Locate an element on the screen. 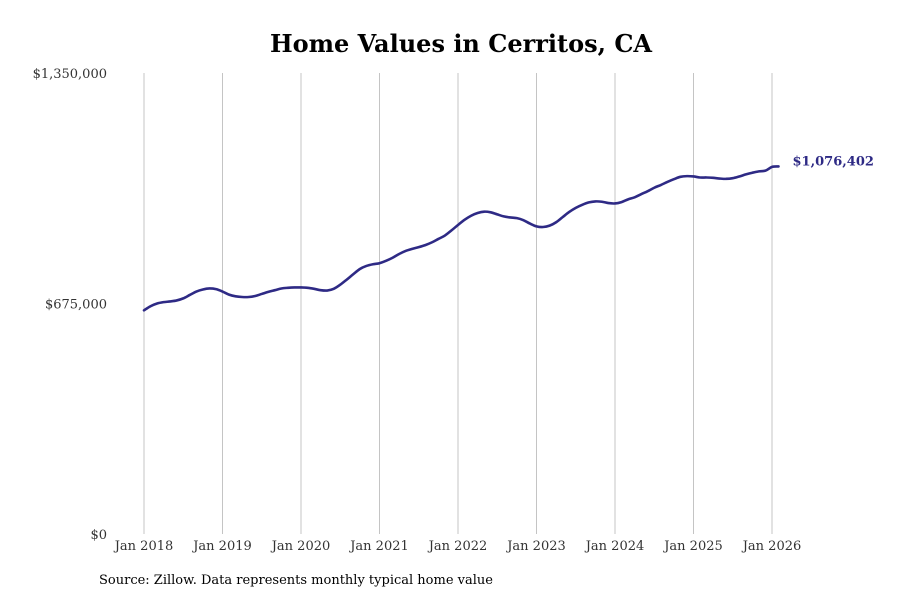  y-tick-label: $1,350,000 is located at coordinates (70, 74).